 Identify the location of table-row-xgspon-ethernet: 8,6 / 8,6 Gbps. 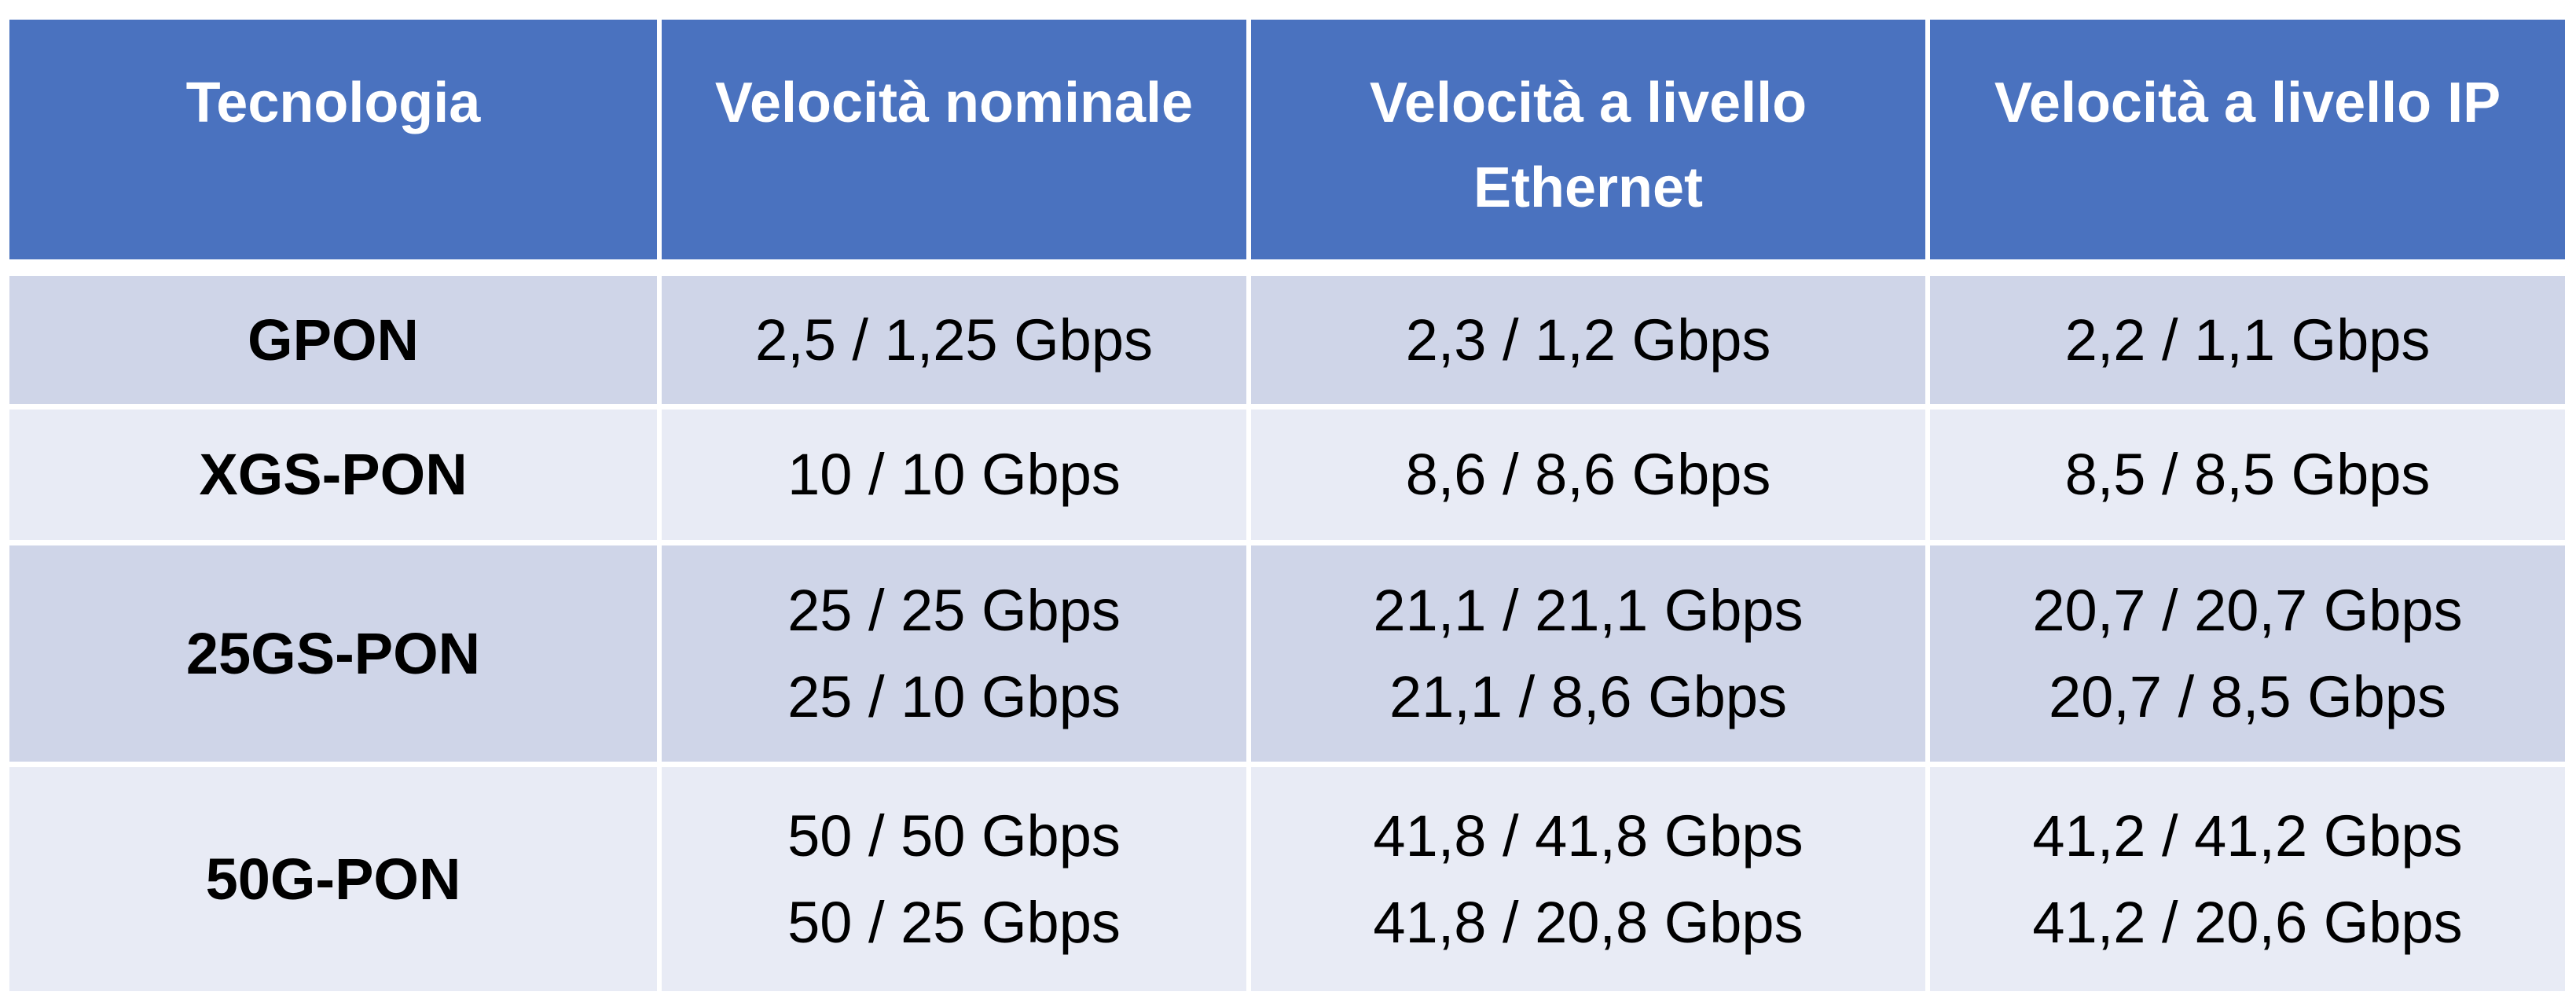
(1588, 475).